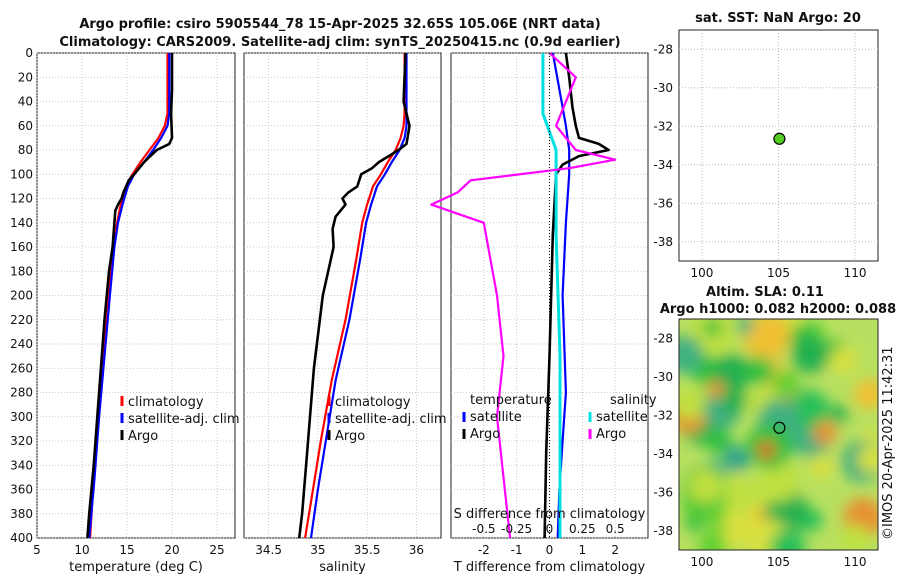 The image size is (900, 580). What do you see at coordinates (622, 417) in the screenshot?
I see `difference-legend-label: satellite` at bounding box center [622, 417].